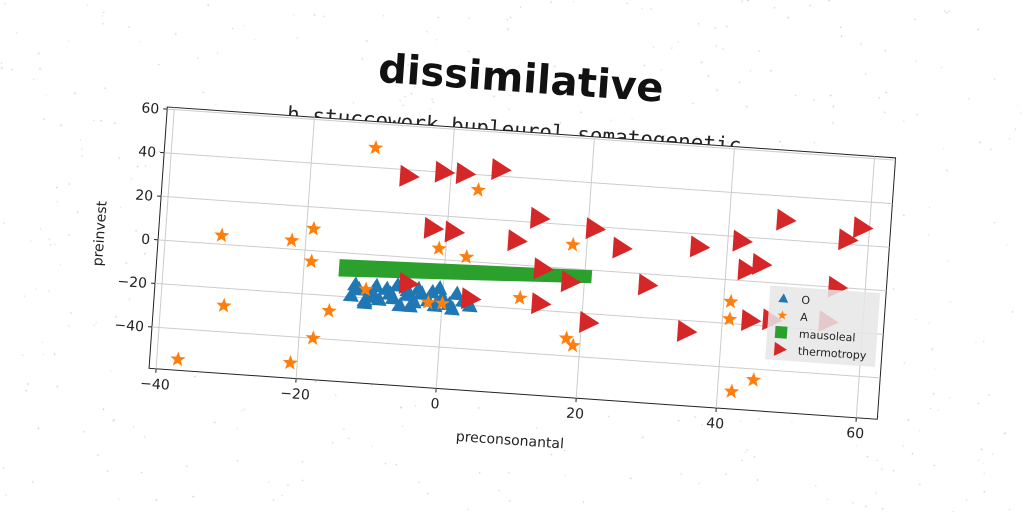 Image resolution: width=1024 pixels, height=512 pixels. What do you see at coordinates (150, 108) in the screenshot?
I see `y-tick-label: 60` at bounding box center [150, 108].